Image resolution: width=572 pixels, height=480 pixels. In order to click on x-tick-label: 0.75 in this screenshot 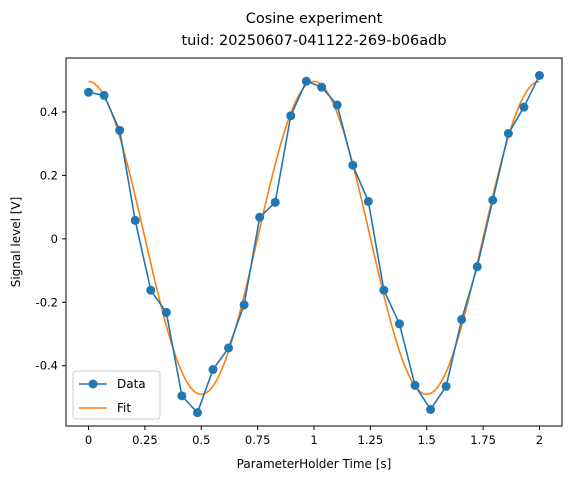, I will do `click(258, 440)`.